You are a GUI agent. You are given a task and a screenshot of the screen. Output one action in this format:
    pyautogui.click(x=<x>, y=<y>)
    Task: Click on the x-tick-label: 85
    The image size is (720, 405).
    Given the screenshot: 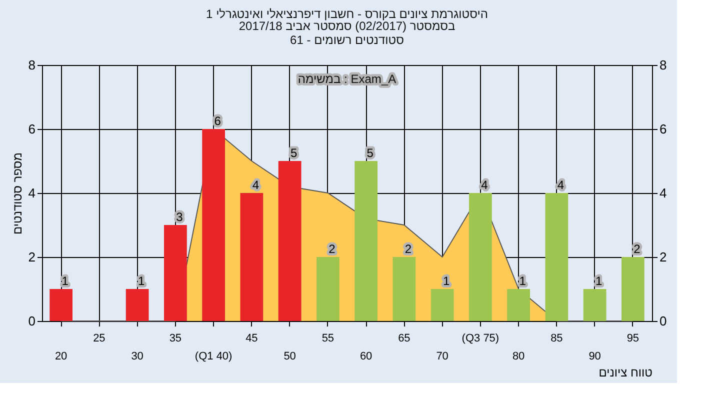 What is the action you would take?
    pyautogui.click(x=556, y=338)
    